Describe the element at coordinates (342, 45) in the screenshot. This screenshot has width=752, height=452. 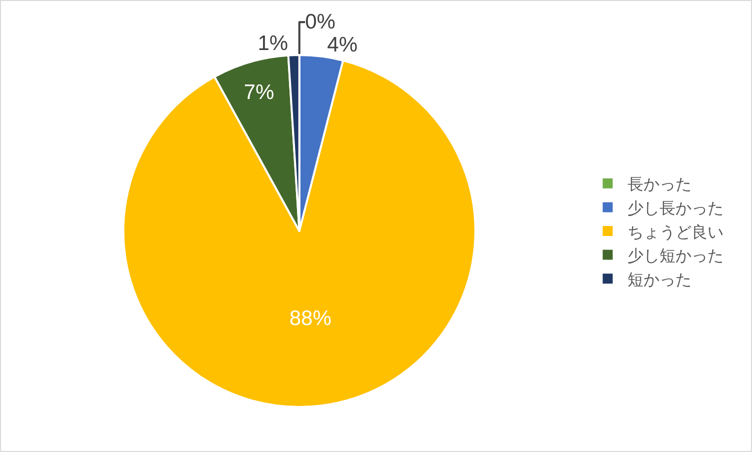
I see `data-label: 4%` at that location.